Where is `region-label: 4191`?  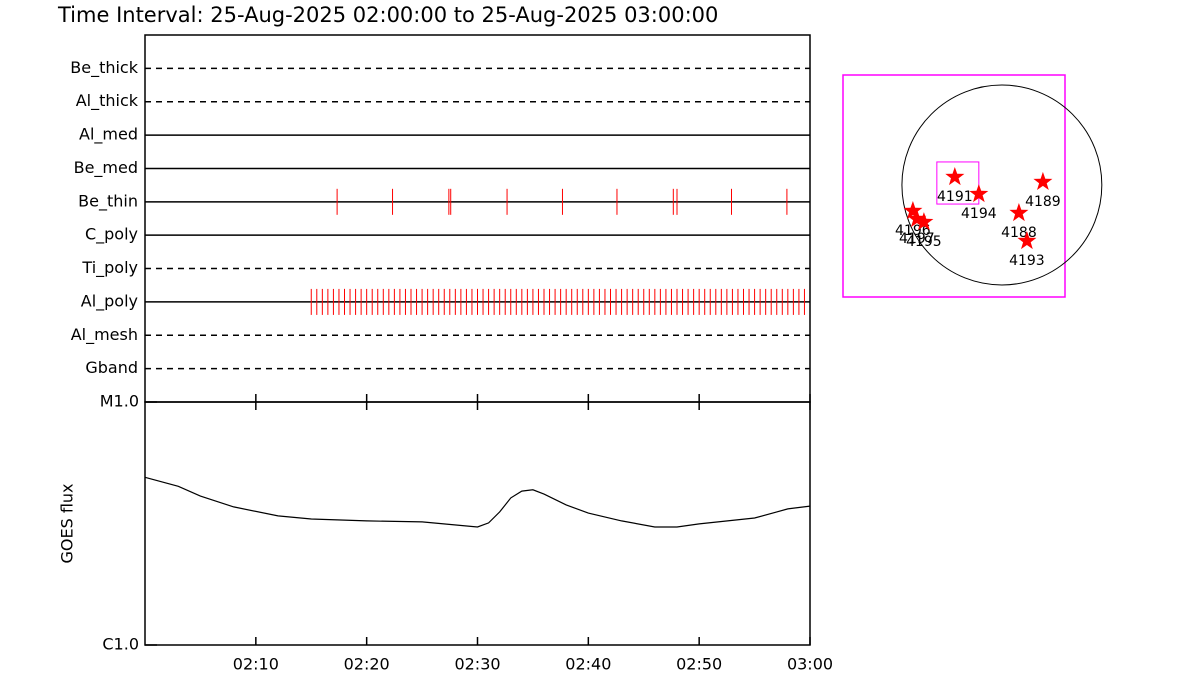
region-label: 4191 is located at coordinates (955, 197).